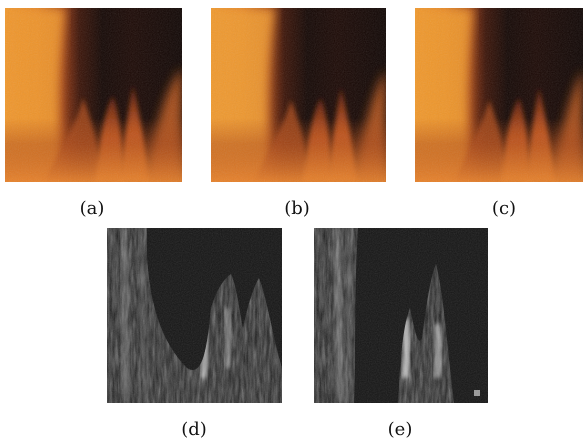 This screenshot has height=445, width=588. I want to click on flame-panel-c, so click(499, 95).